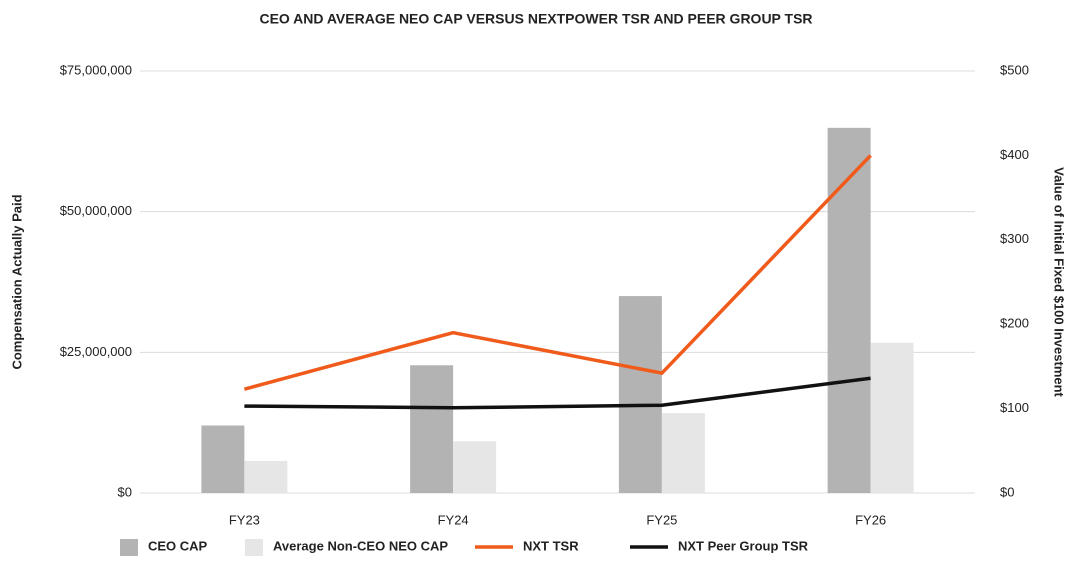 This screenshot has width=1073, height=585. Describe the element at coordinates (360, 545) in the screenshot. I see `legend-label: Average Non-CEO NEO CAP` at that location.